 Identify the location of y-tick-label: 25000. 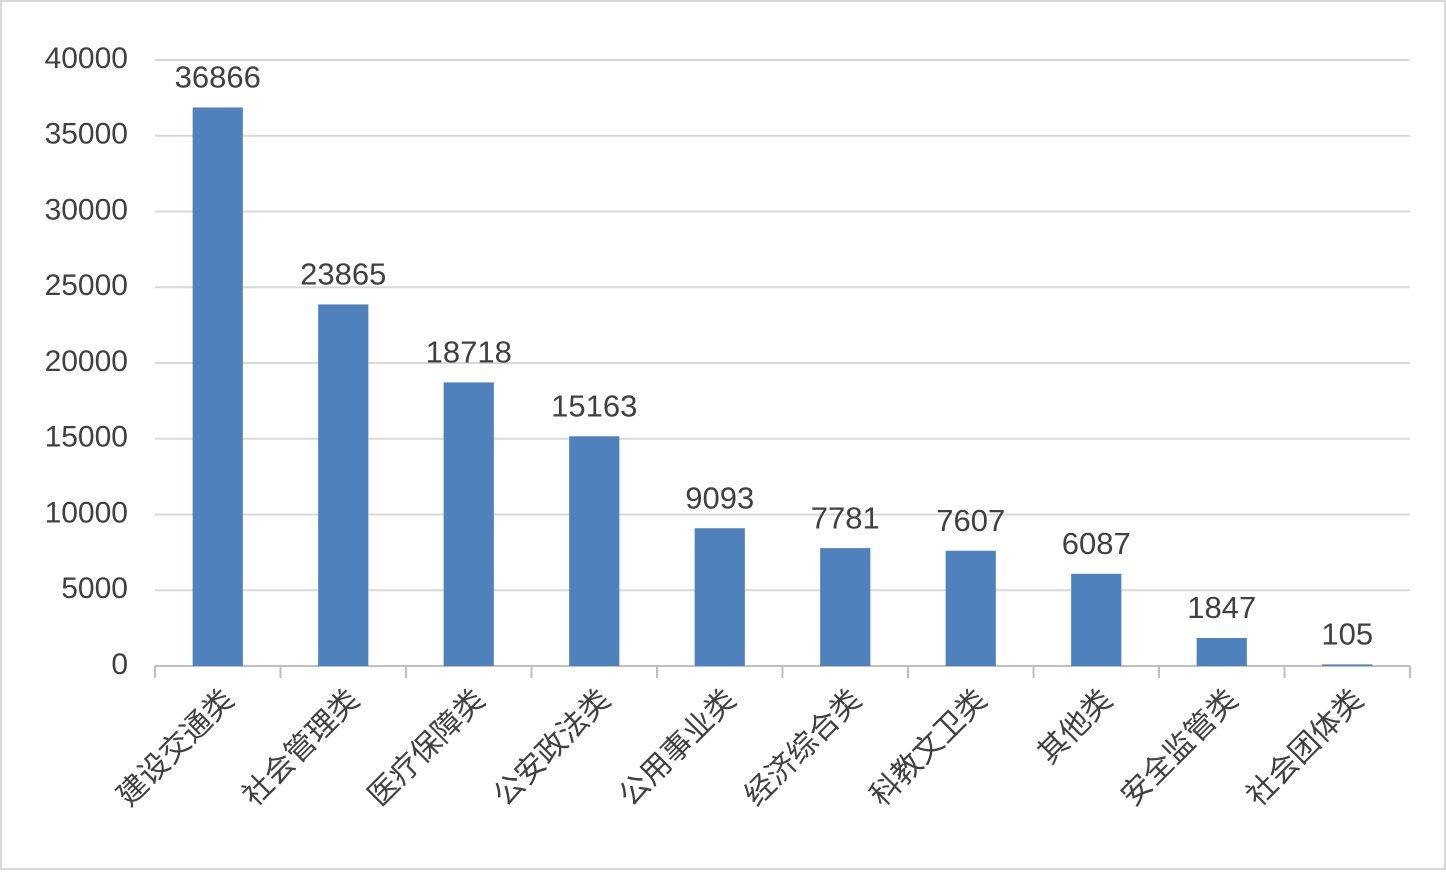
(86, 285).